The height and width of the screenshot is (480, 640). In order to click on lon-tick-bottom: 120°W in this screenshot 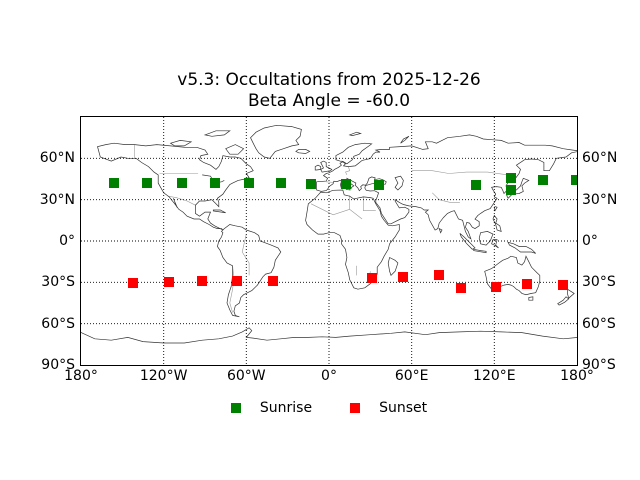, I will do `click(163, 376)`.